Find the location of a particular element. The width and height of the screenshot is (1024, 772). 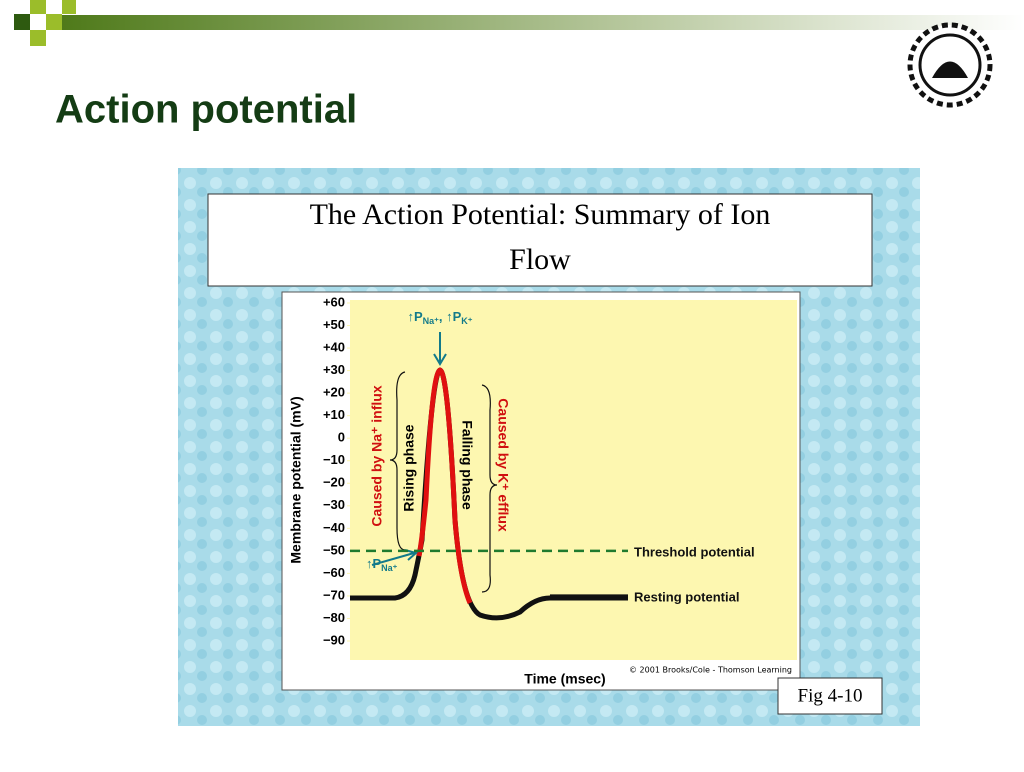

y-tick-label: −20 is located at coordinates (334, 482).